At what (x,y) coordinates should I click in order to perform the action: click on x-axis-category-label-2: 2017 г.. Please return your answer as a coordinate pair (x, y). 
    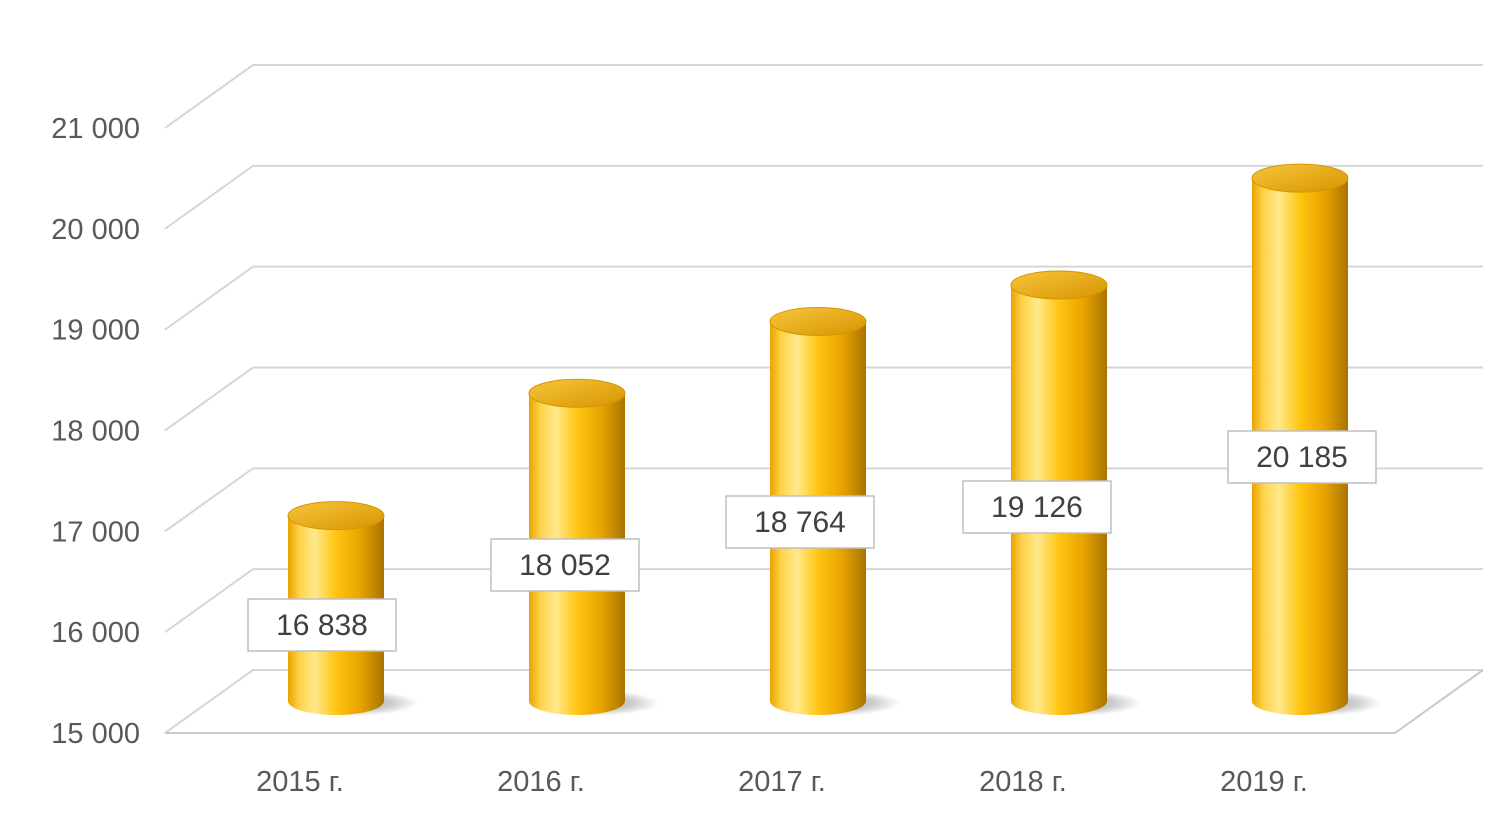
    Looking at the image, I should click on (782, 782).